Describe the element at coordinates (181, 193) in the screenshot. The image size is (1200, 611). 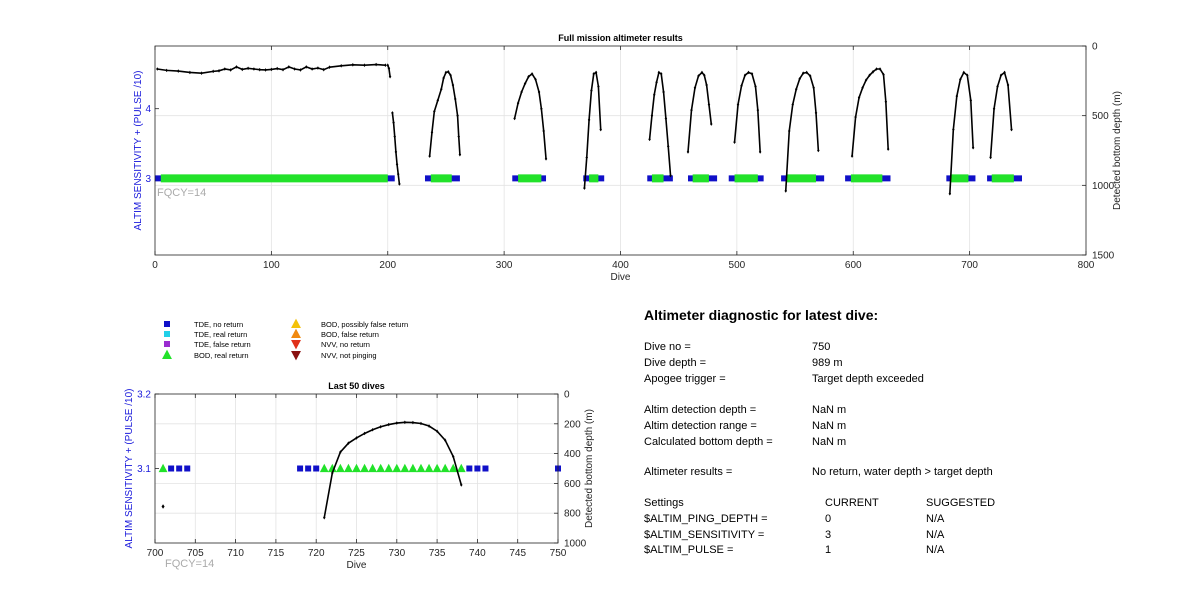
I see `fqcy-annotation: FQCY=14` at that location.